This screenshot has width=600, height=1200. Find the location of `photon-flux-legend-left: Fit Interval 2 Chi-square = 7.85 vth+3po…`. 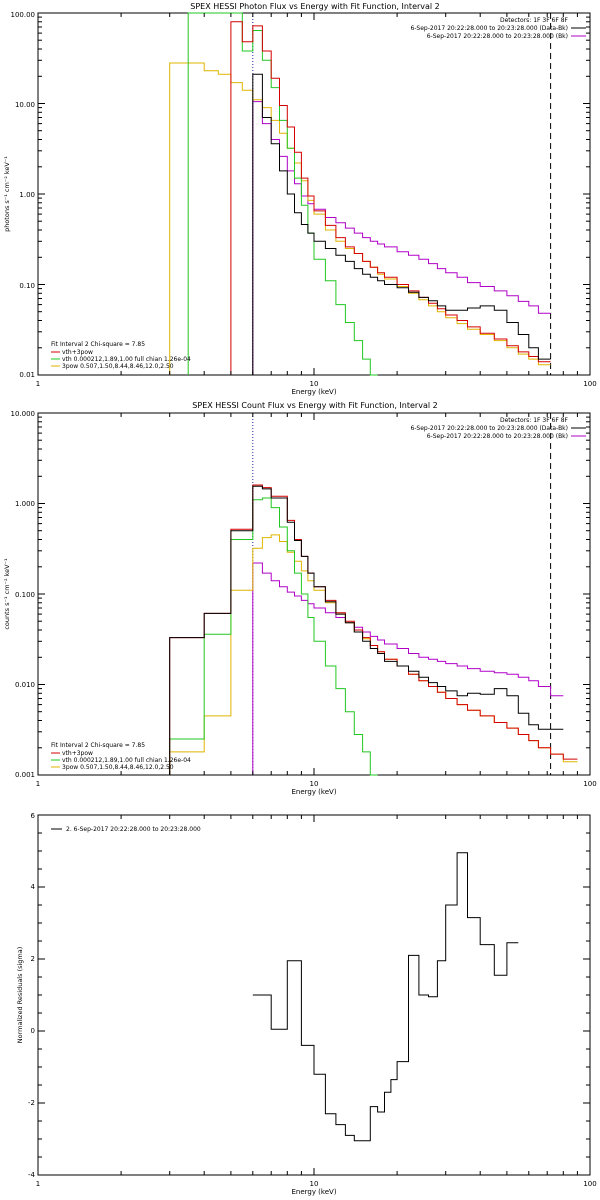

photon-flux-legend-left: Fit Interval 2 Chi-square = 7.85 vth+3po… is located at coordinates (121, 355).